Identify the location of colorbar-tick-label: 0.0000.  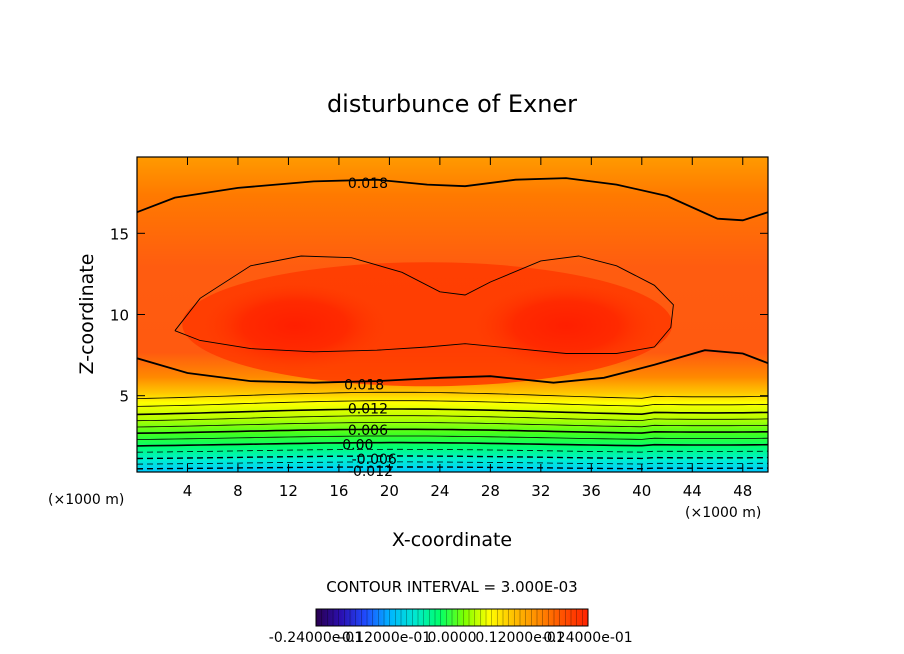
(452, 638).